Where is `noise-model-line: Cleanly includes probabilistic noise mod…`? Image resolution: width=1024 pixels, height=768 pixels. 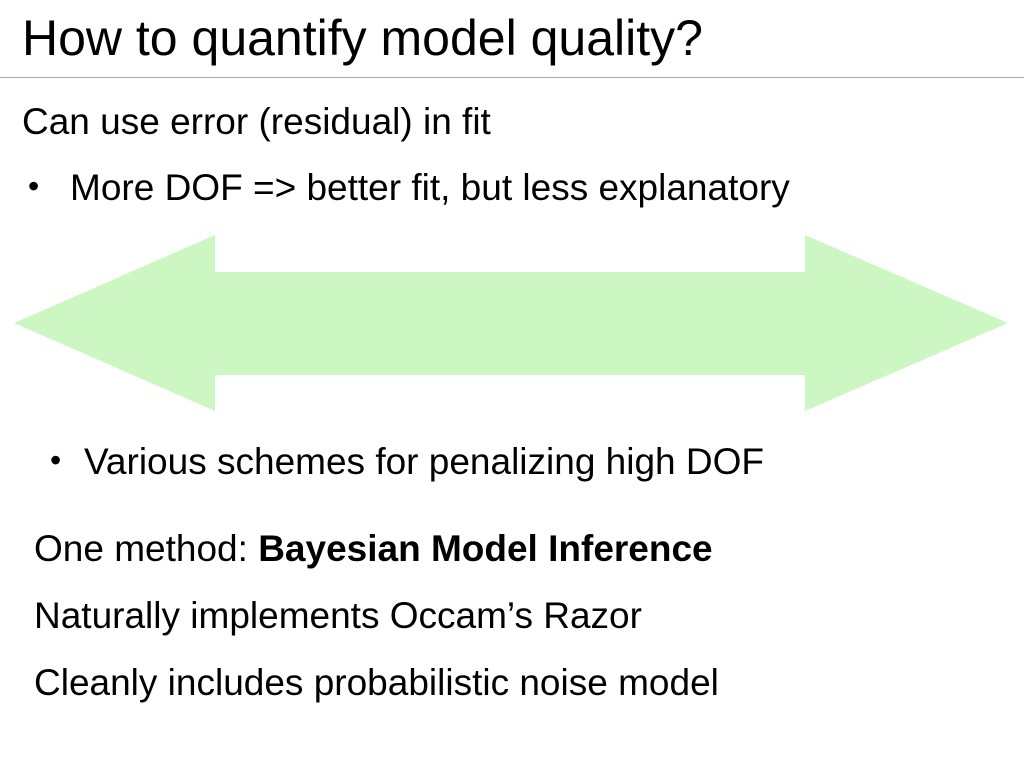
noise-model-line: Cleanly includes probabilistic noise mod… is located at coordinates (376, 682).